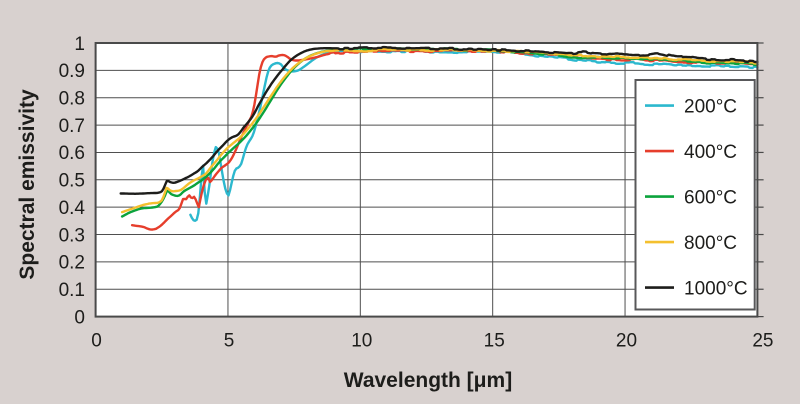 This screenshot has height=404, width=800. Describe the element at coordinates (716, 289) in the screenshot. I see `svg-text: 1000°C` at that location.